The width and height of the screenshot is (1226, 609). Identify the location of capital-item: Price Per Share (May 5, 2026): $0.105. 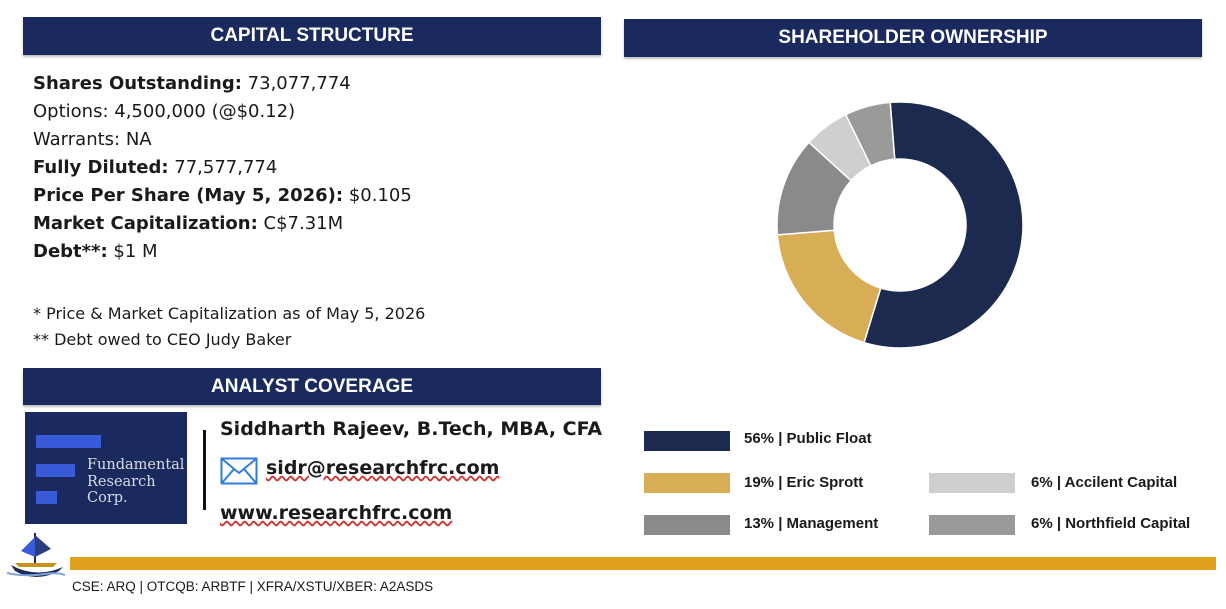
(222, 196).